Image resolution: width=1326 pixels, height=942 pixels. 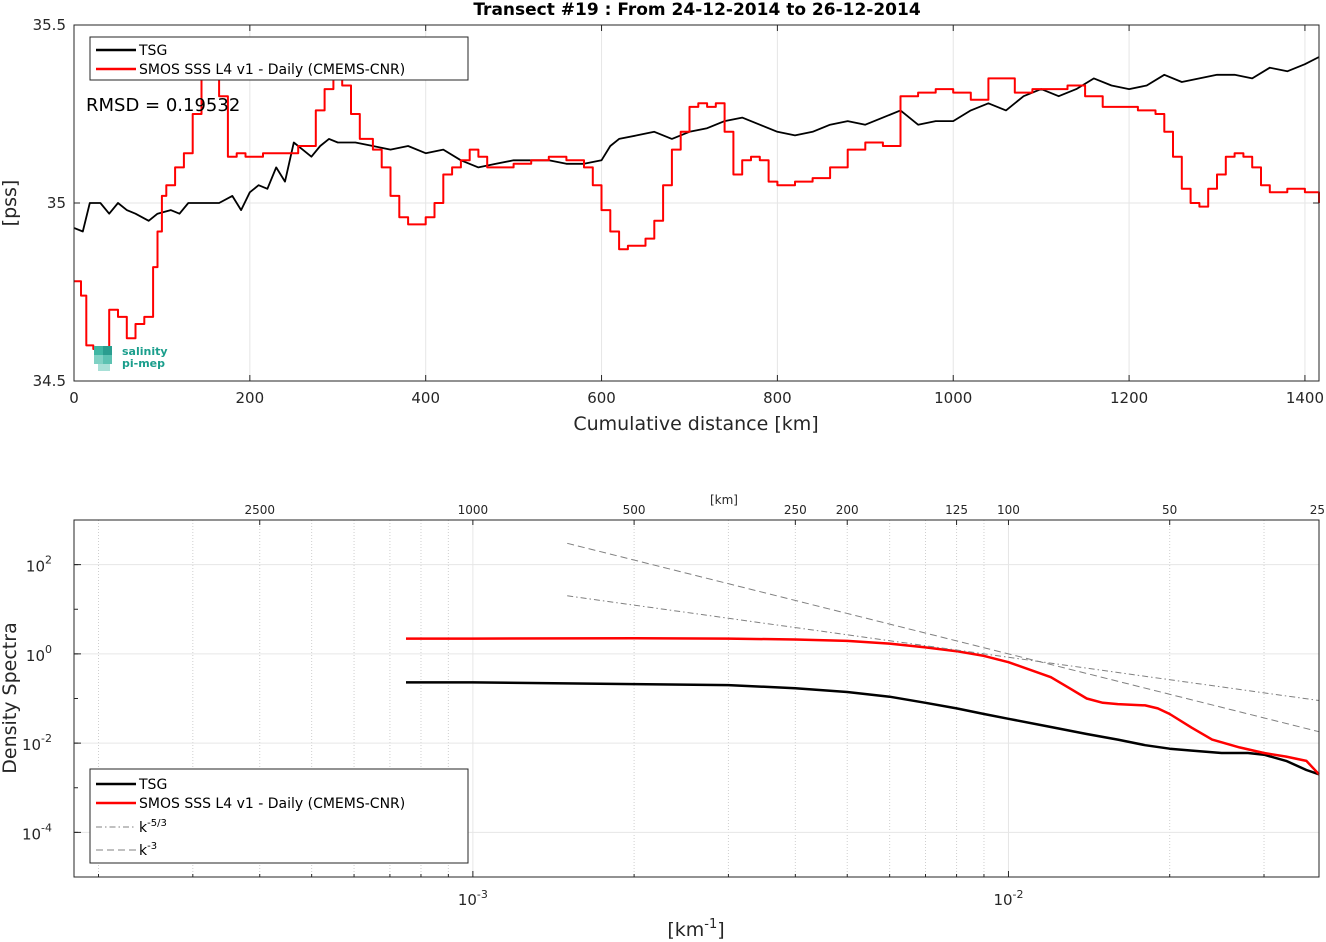 I want to click on series-line-smos-sss-l4-v1-daily-cmems-cnr, so click(x=863, y=706).